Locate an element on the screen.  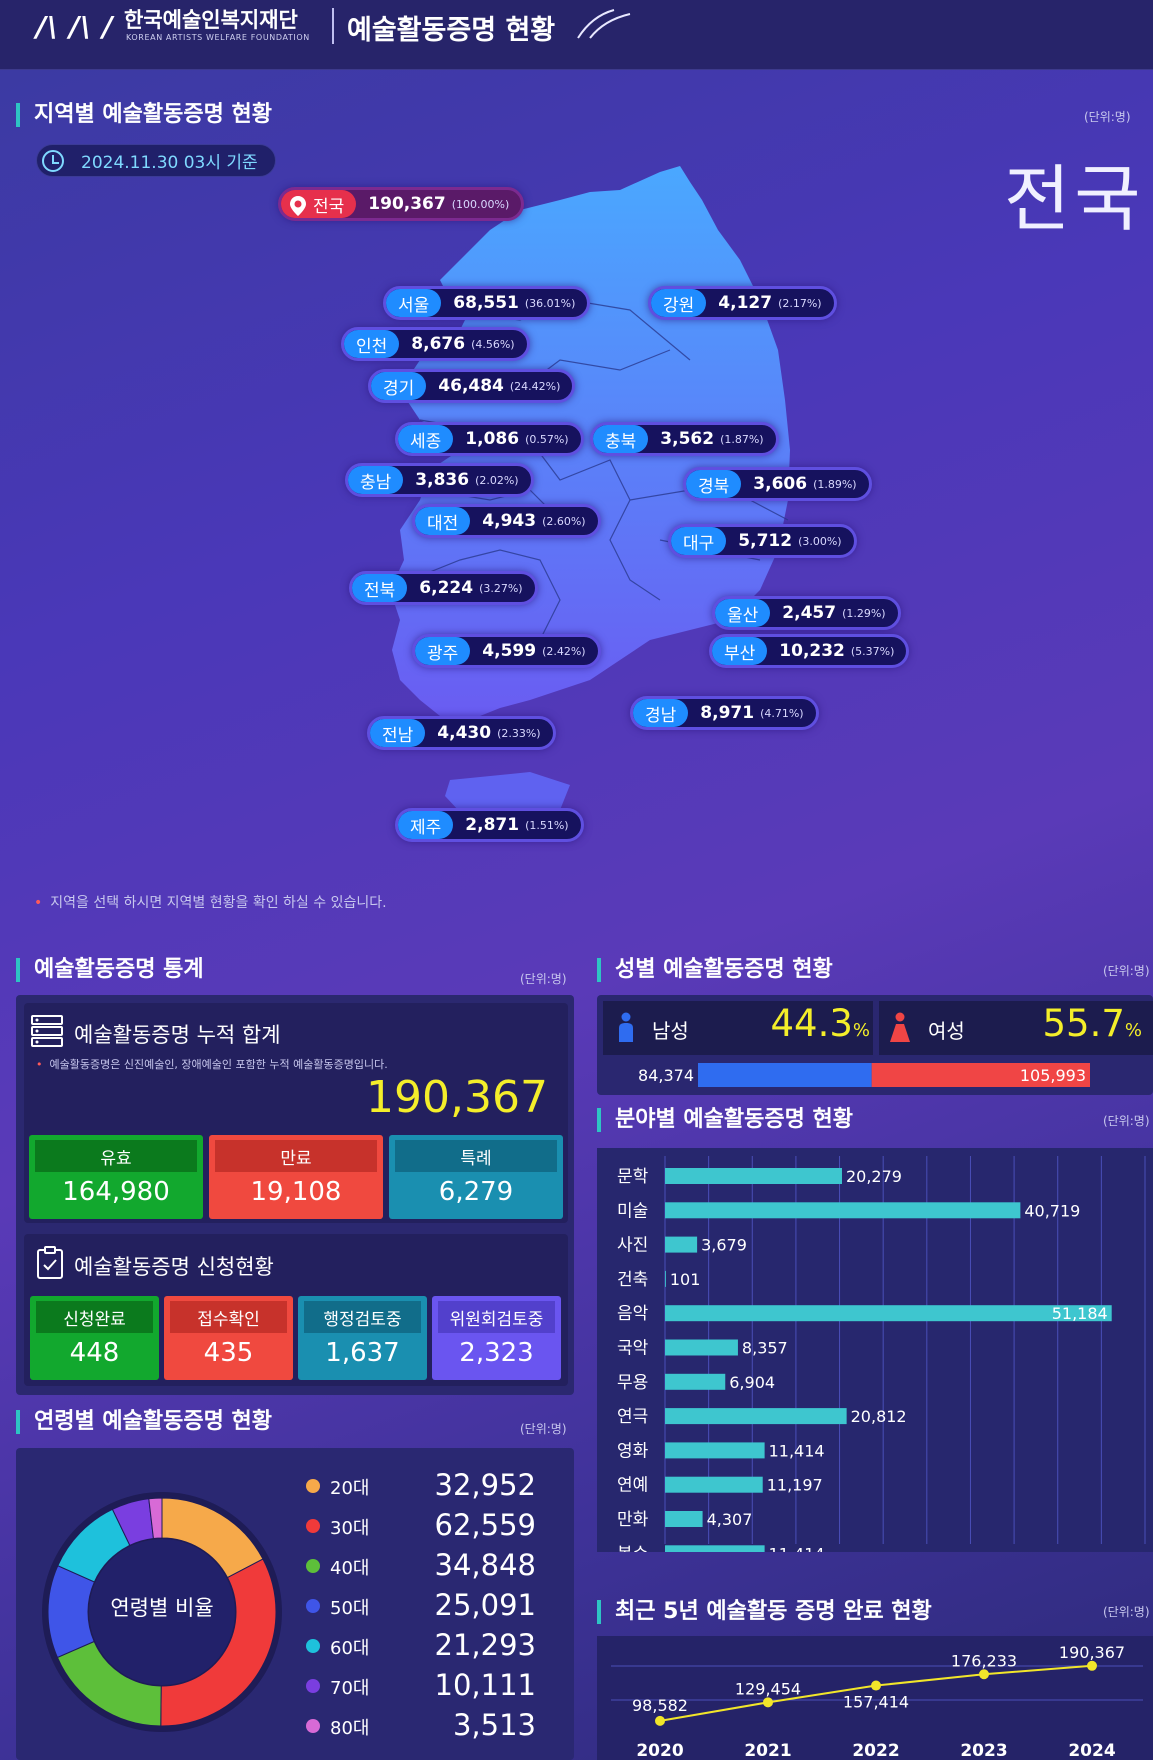
region-pill: 경기 46,484 (24.42%) is located at coordinates (472, 386).